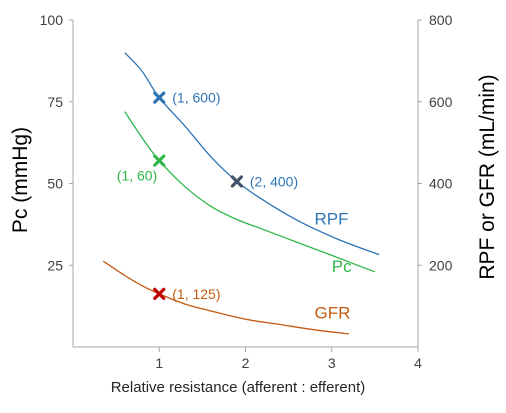 The width and height of the screenshot is (506, 413). Describe the element at coordinates (20, 180) in the screenshot. I see `y-left-axis-title: Pc (mmHg)` at that location.